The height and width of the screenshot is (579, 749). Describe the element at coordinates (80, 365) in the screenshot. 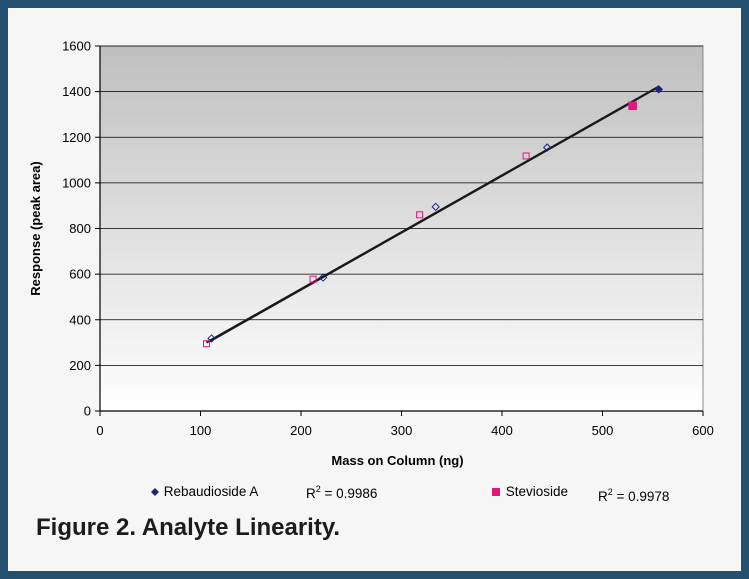

I see `y-tick-label: 200` at that location.